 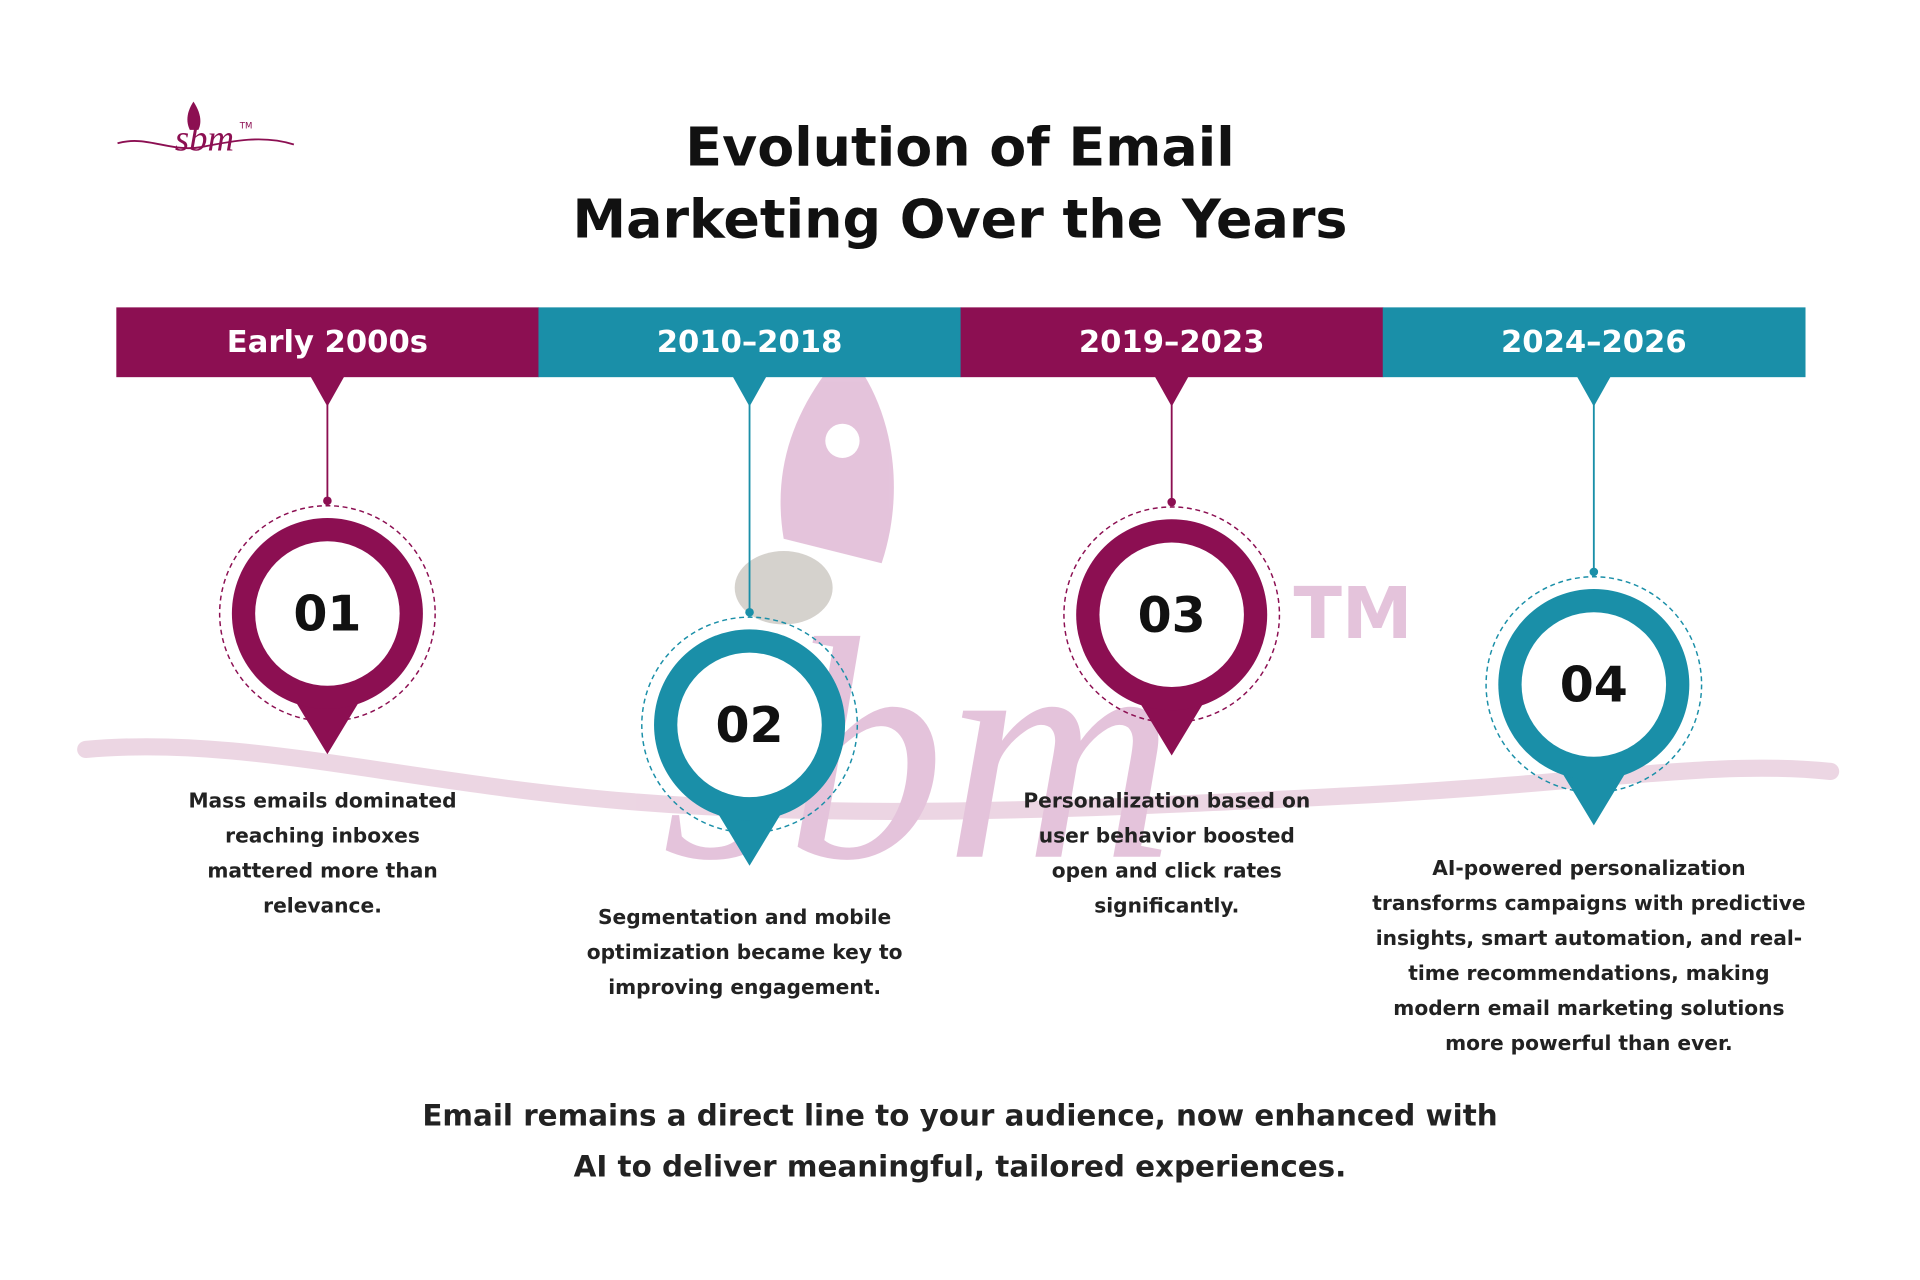 I want to click on step-description: Segmentation and mobile, so click(x=744, y=917).